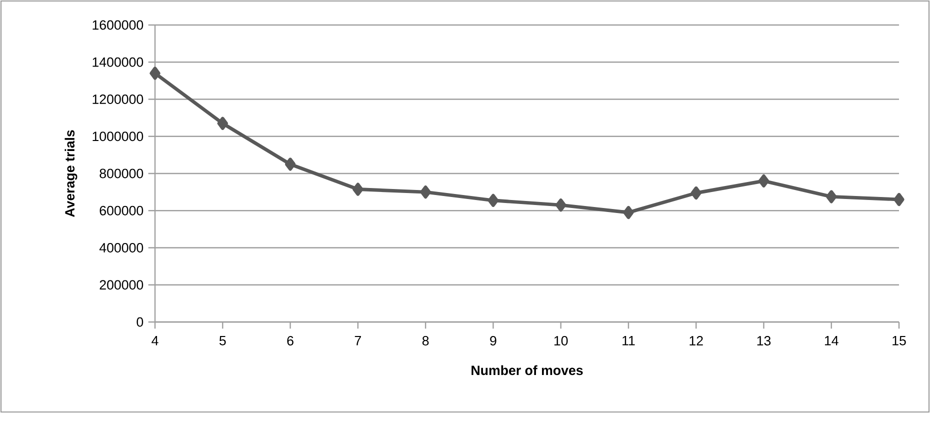 The width and height of the screenshot is (931, 425). I want to click on x-tick-label: 7, so click(357, 341).